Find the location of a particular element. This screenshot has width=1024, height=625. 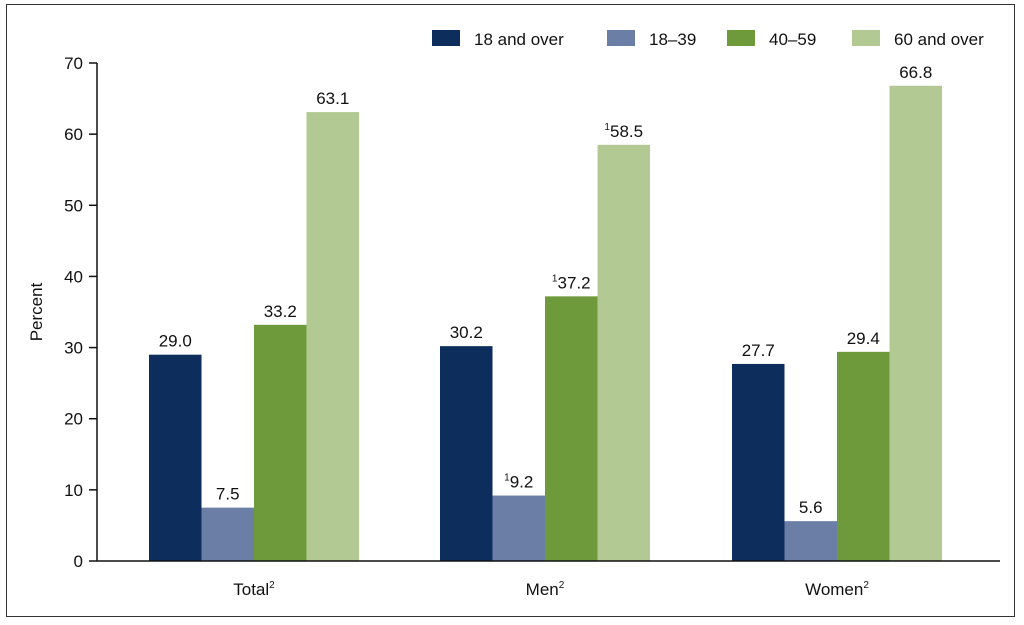

data-label: 27.7 is located at coordinates (758, 350).